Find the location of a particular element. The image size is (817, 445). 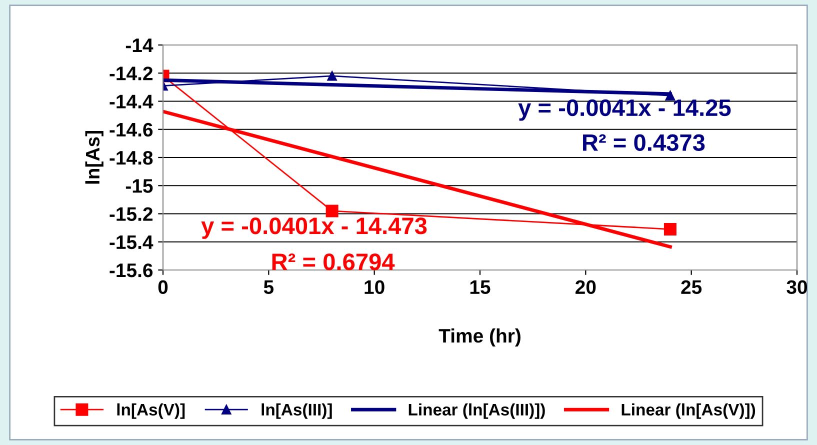

annotation: R² = 0.4373 is located at coordinates (644, 143).